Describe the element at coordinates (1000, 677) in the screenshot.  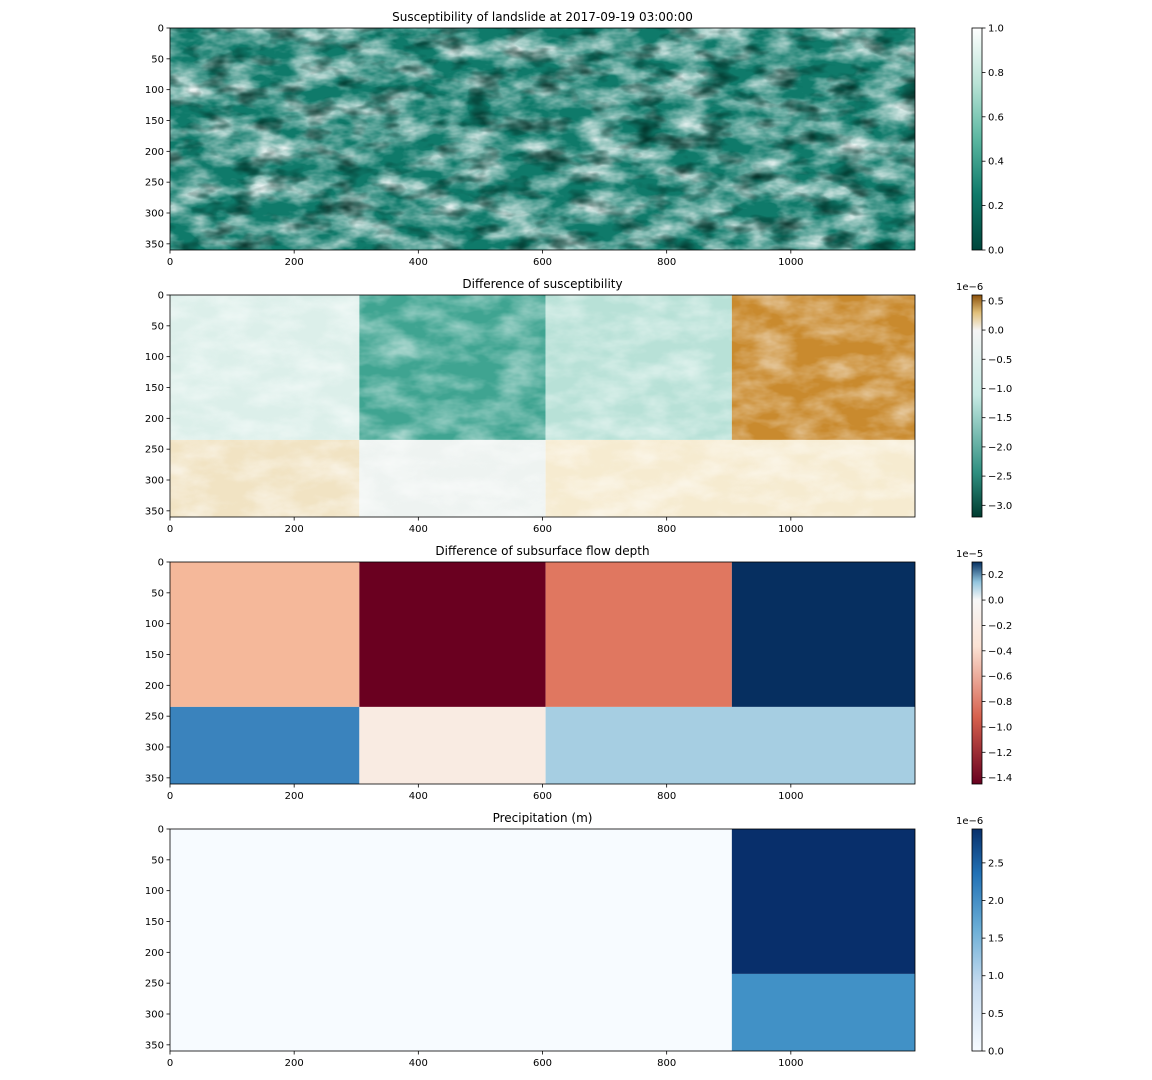
I see `colorbar-tick-label: −0.6` at that location.